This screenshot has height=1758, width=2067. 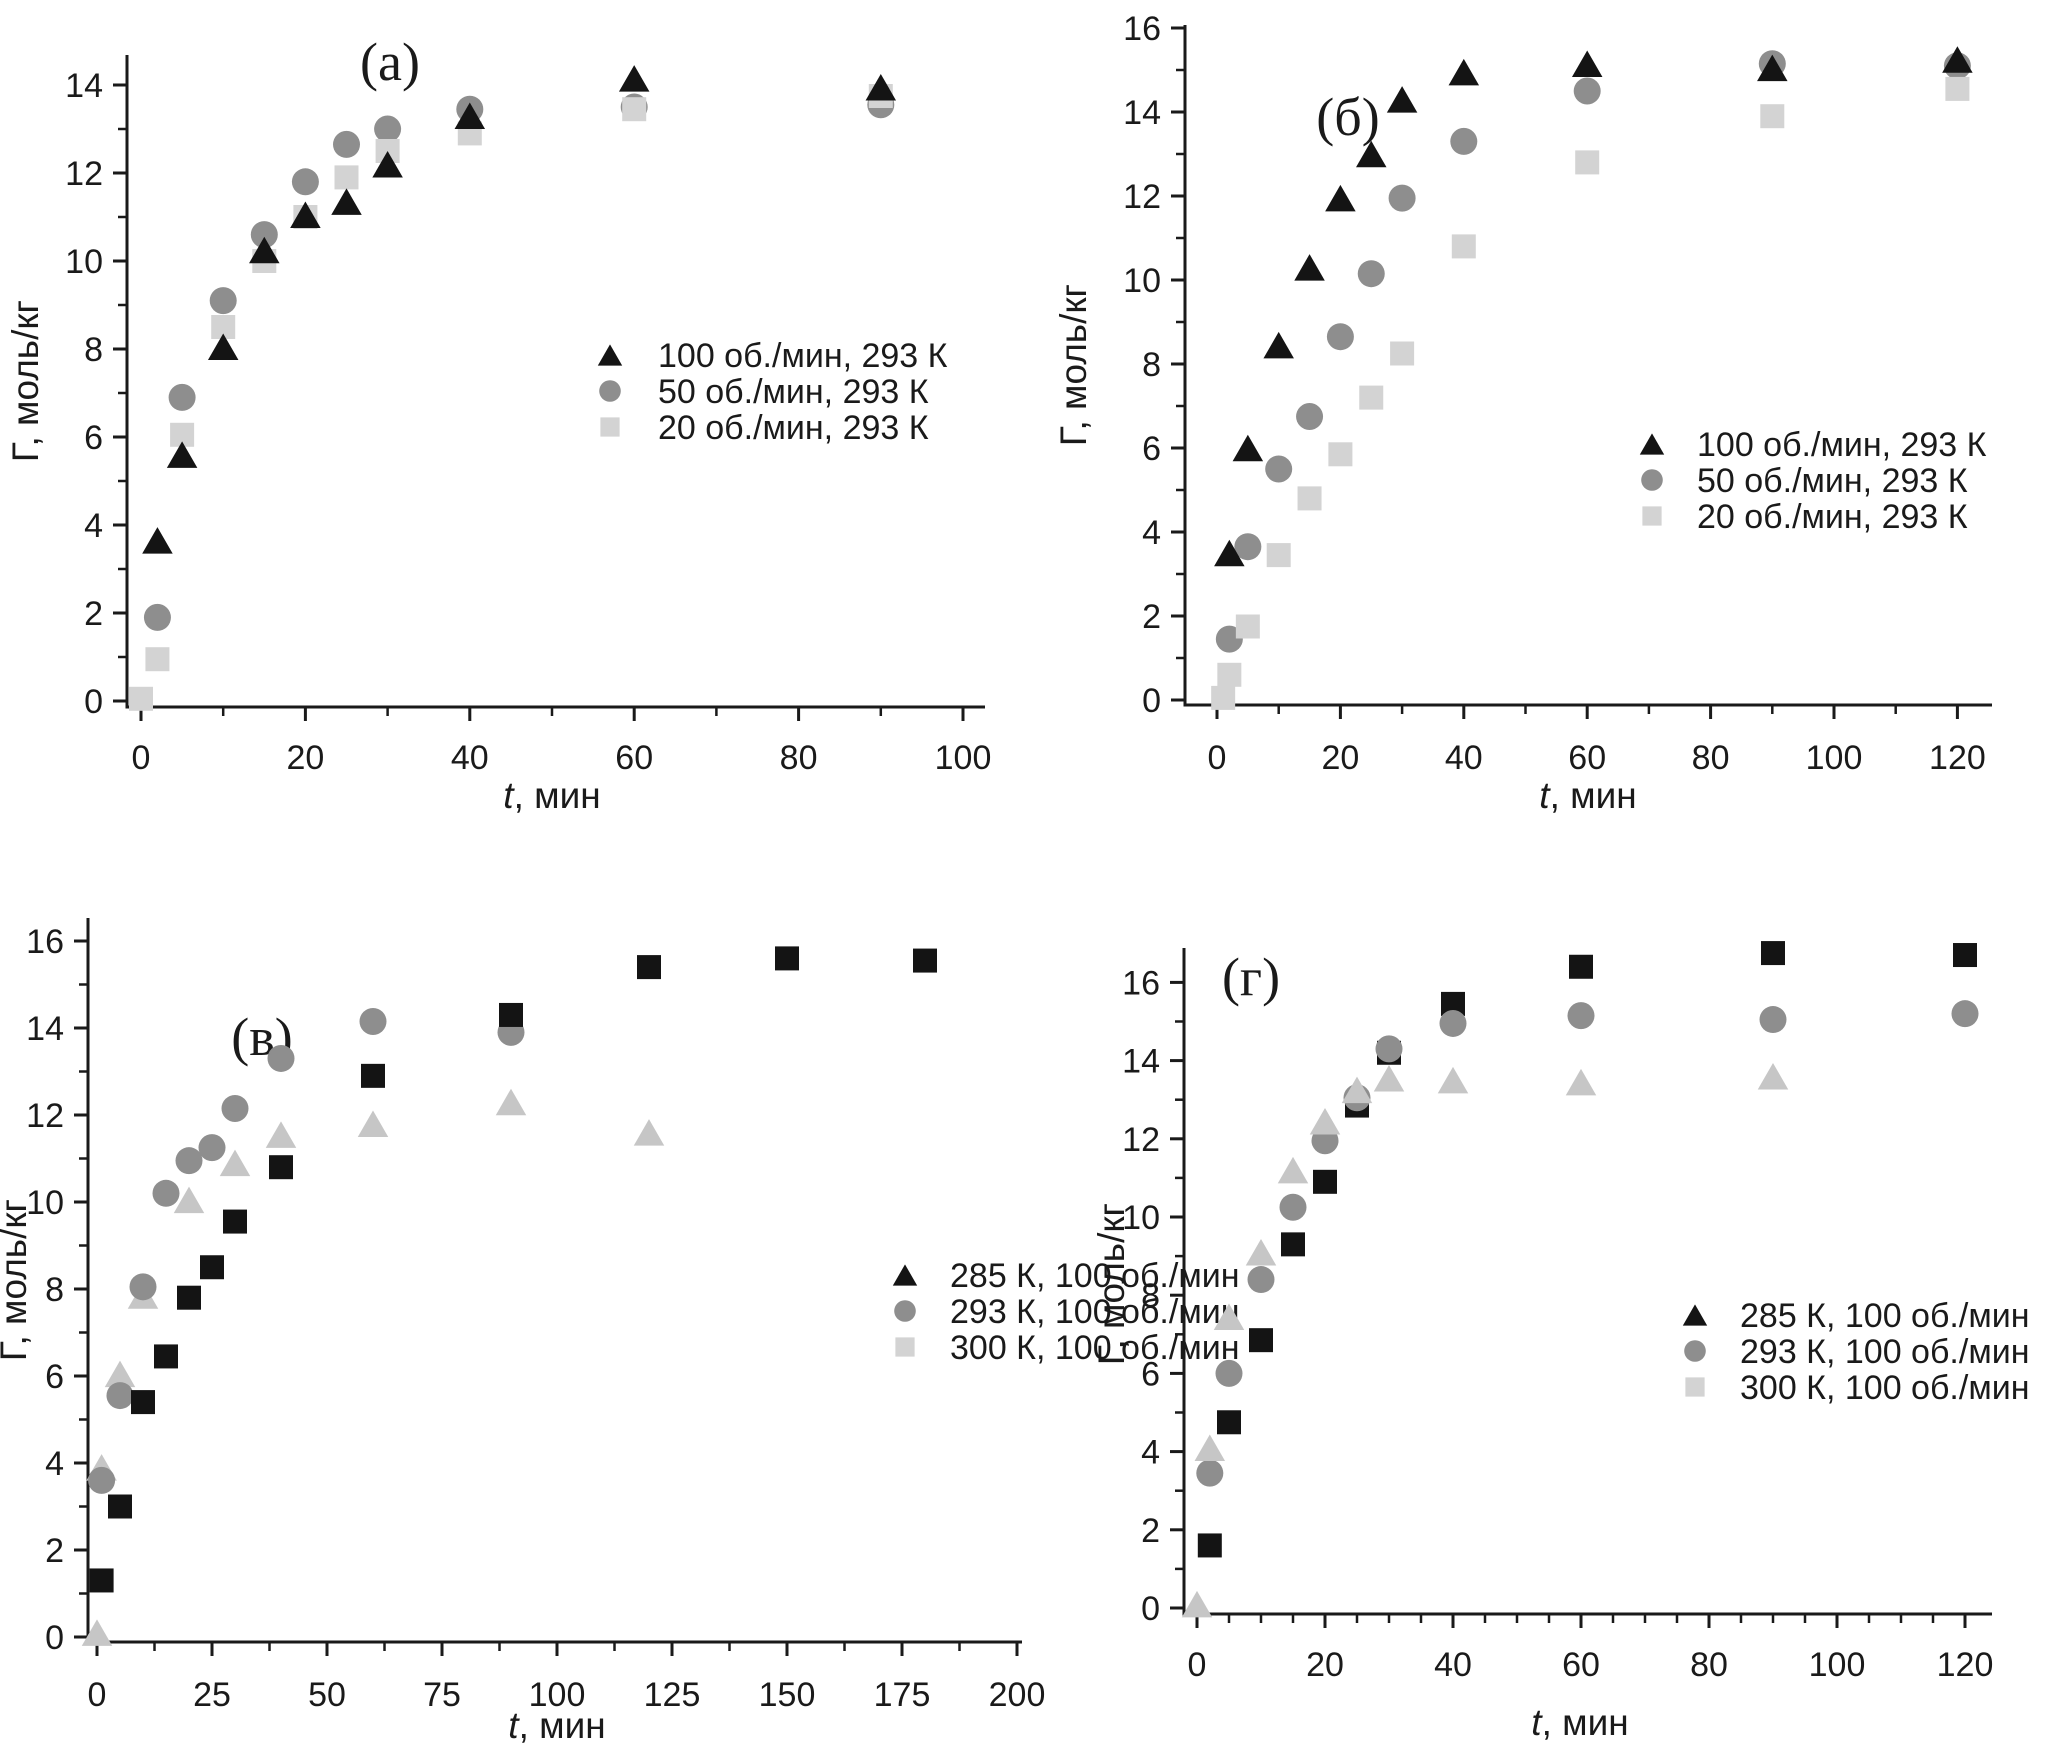 What do you see at coordinates (442, 1695) in the screenshot?
I see `x-tick-label-v-75: 75` at bounding box center [442, 1695].